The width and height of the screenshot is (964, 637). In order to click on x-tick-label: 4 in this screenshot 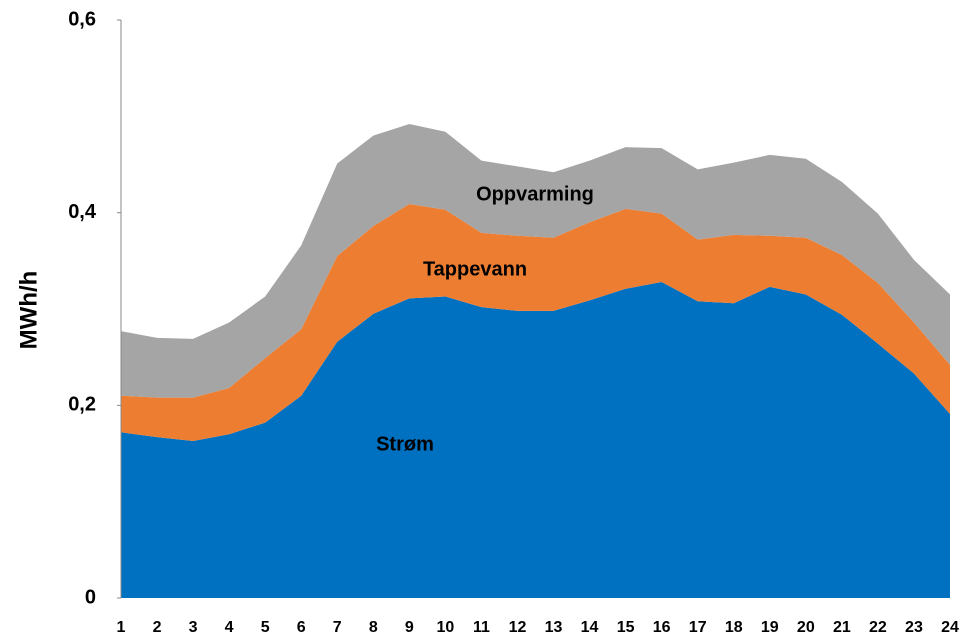, I will do `click(229, 627)`.